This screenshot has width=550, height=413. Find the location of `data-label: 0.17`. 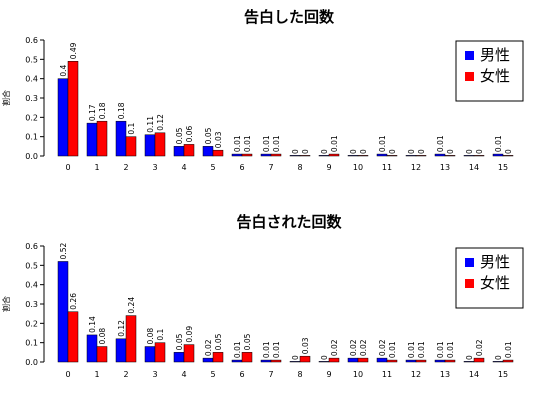

data-label: 0.17 is located at coordinates (92, 112).